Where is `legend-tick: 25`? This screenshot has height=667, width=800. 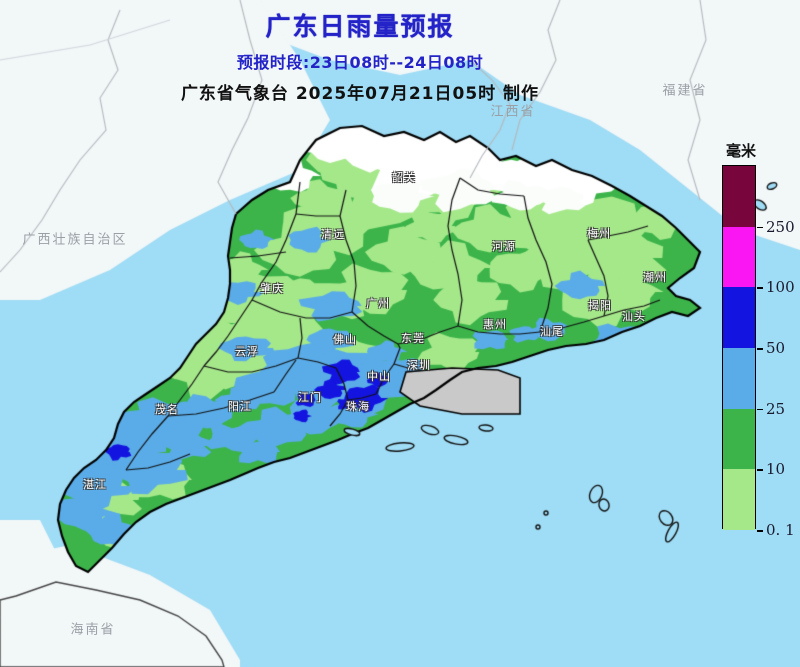 legend-tick: 25 is located at coordinates (771, 409).